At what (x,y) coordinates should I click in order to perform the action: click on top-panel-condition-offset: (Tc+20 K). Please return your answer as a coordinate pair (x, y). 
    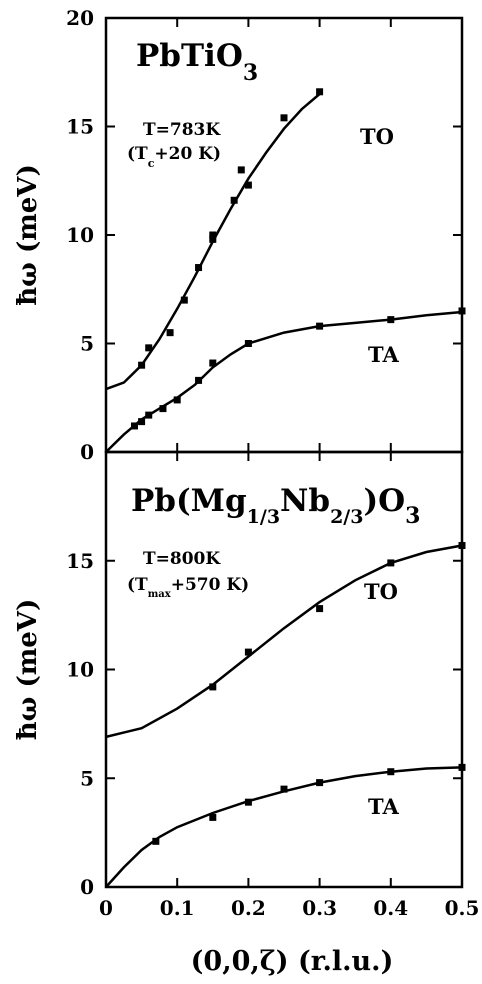
    Looking at the image, I should click on (174, 157).